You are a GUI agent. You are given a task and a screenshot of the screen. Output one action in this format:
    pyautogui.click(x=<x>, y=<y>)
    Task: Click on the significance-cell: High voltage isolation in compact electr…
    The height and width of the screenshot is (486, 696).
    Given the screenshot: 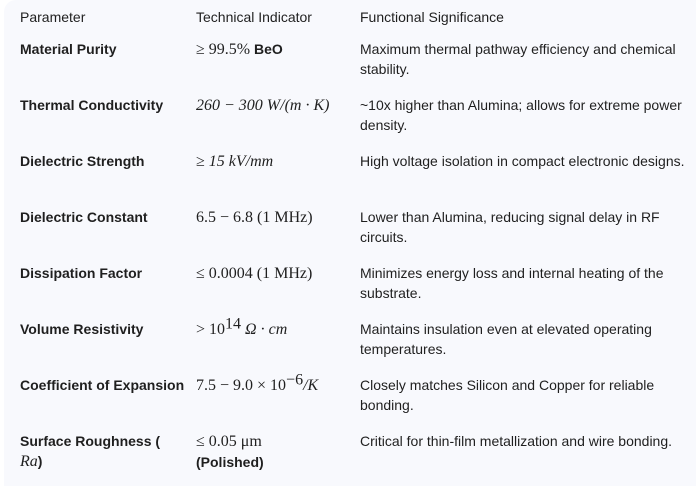 What is the action you would take?
    pyautogui.click(x=522, y=161)
    